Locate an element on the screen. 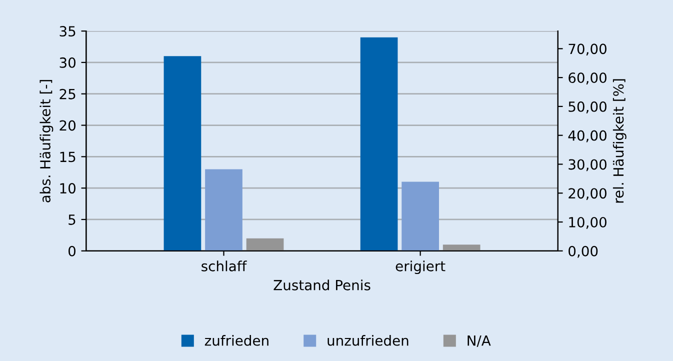 This screenshot has width=673, height=361. legend-label: unzufrieden is located at coordinates (368, 340).